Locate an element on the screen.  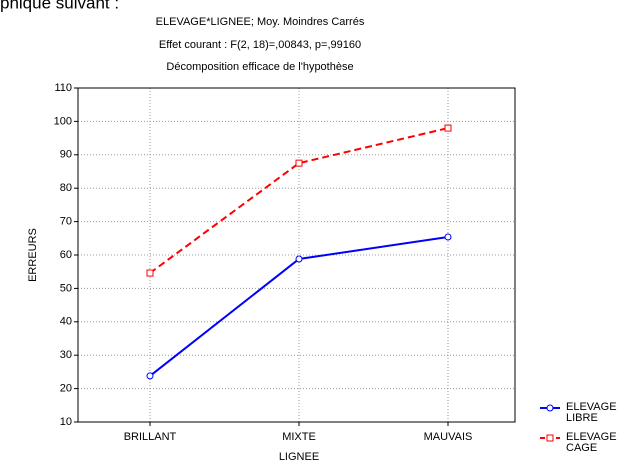
chart-note: Décomposition efficace de l'hypothèse is located at coordinates (259, 67).